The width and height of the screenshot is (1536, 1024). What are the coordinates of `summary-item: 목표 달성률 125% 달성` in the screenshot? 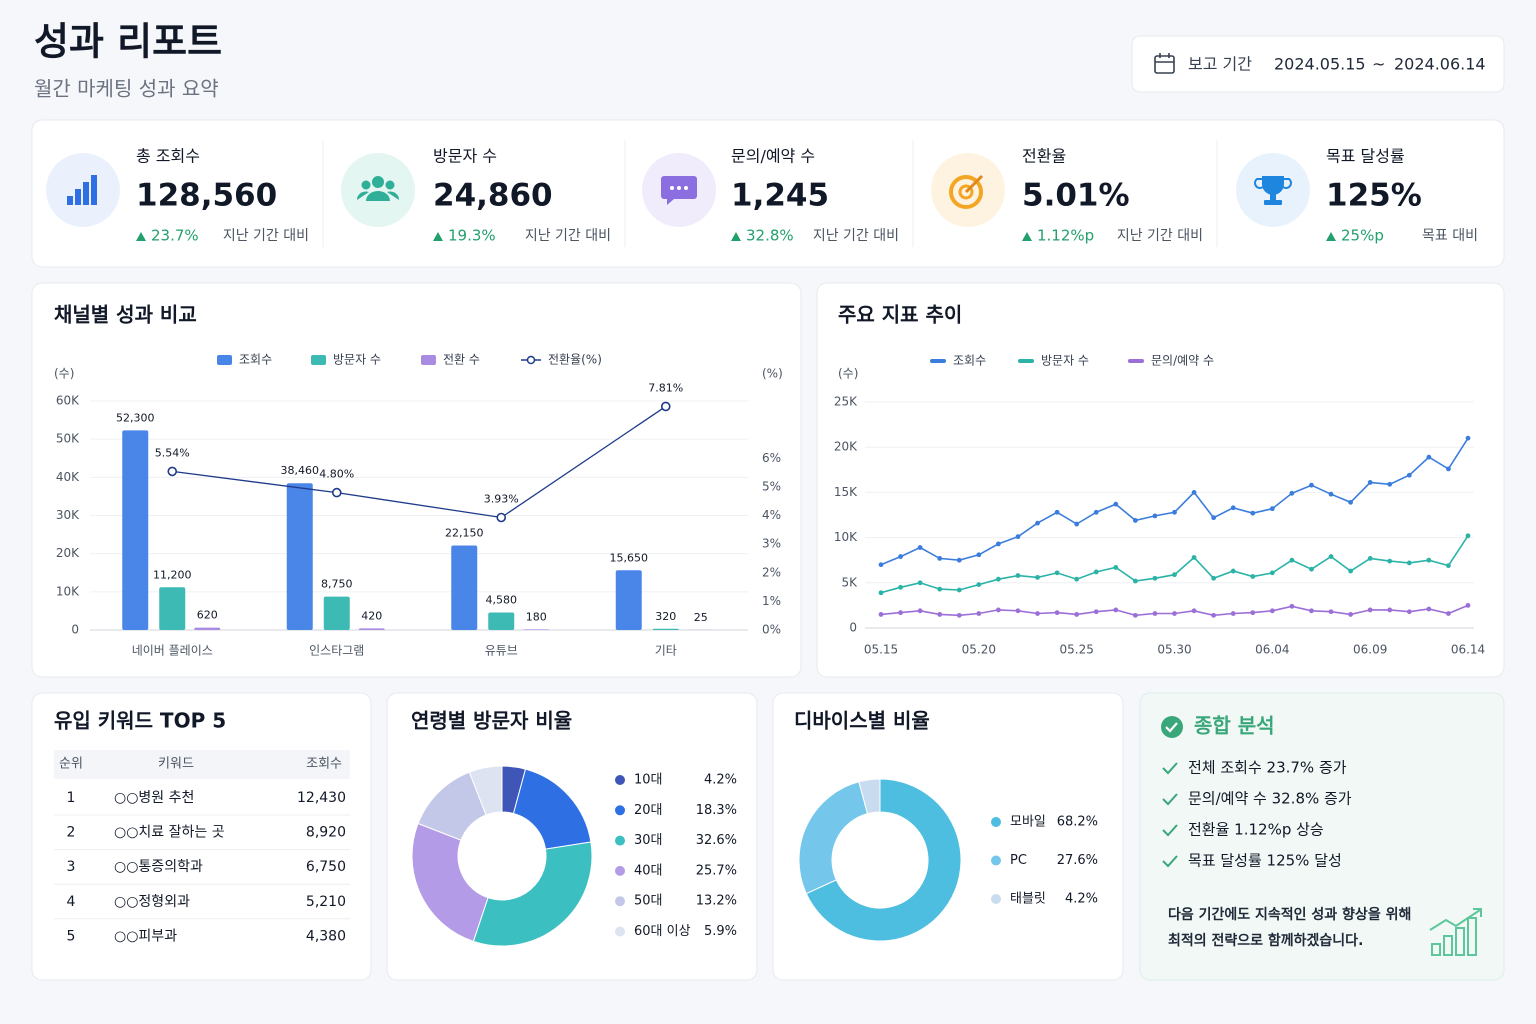 It's located at (1265, 861).